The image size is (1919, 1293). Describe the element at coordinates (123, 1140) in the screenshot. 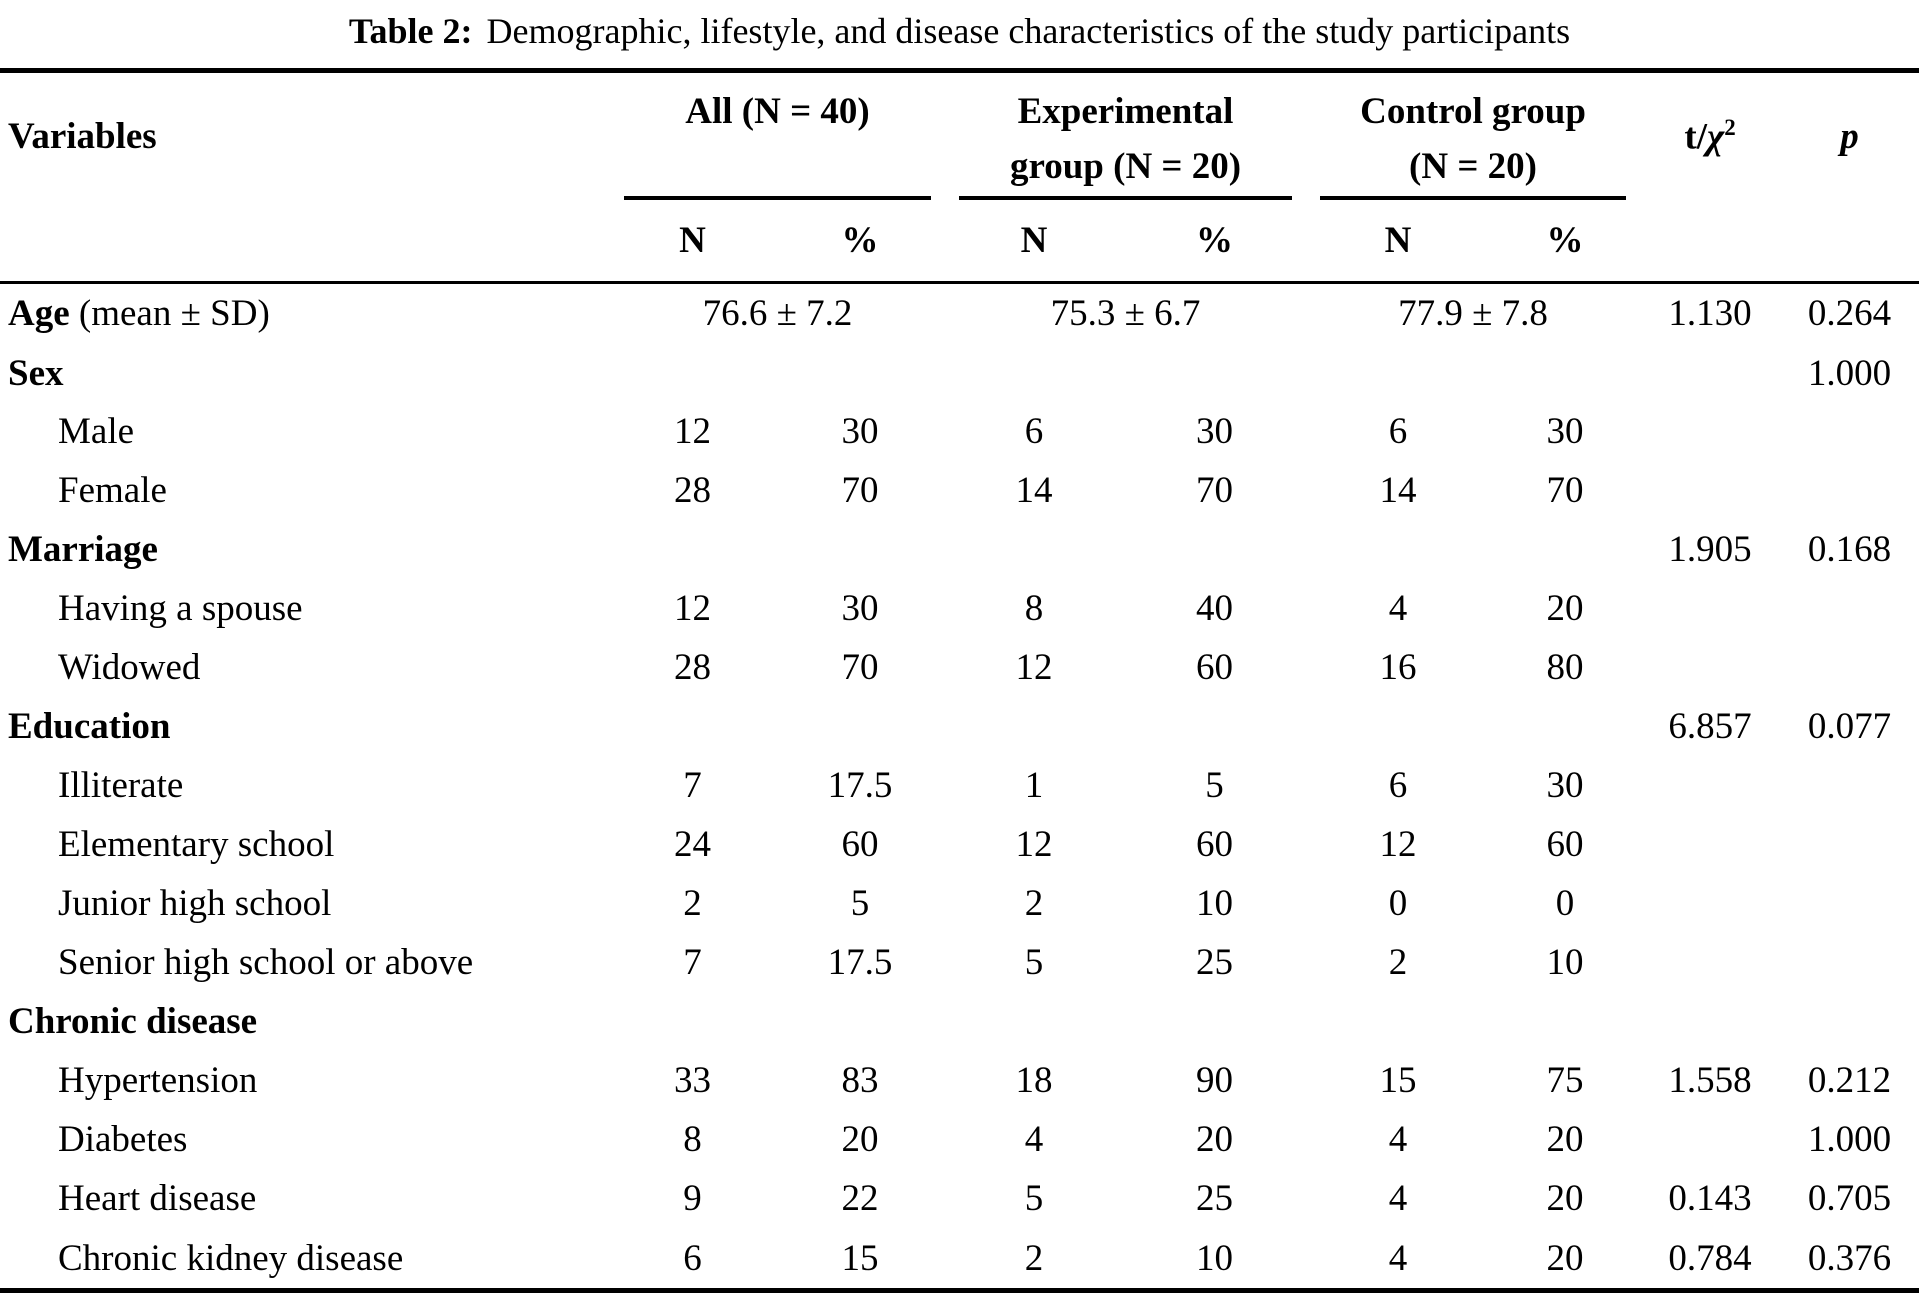

I see `cell-variable-label: Diabetes` at that location.